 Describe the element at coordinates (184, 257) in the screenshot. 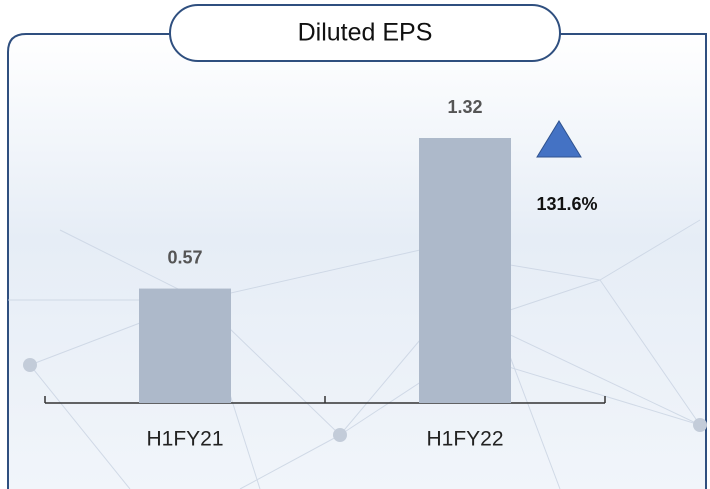

I see `data-label: 0.57` at that location.